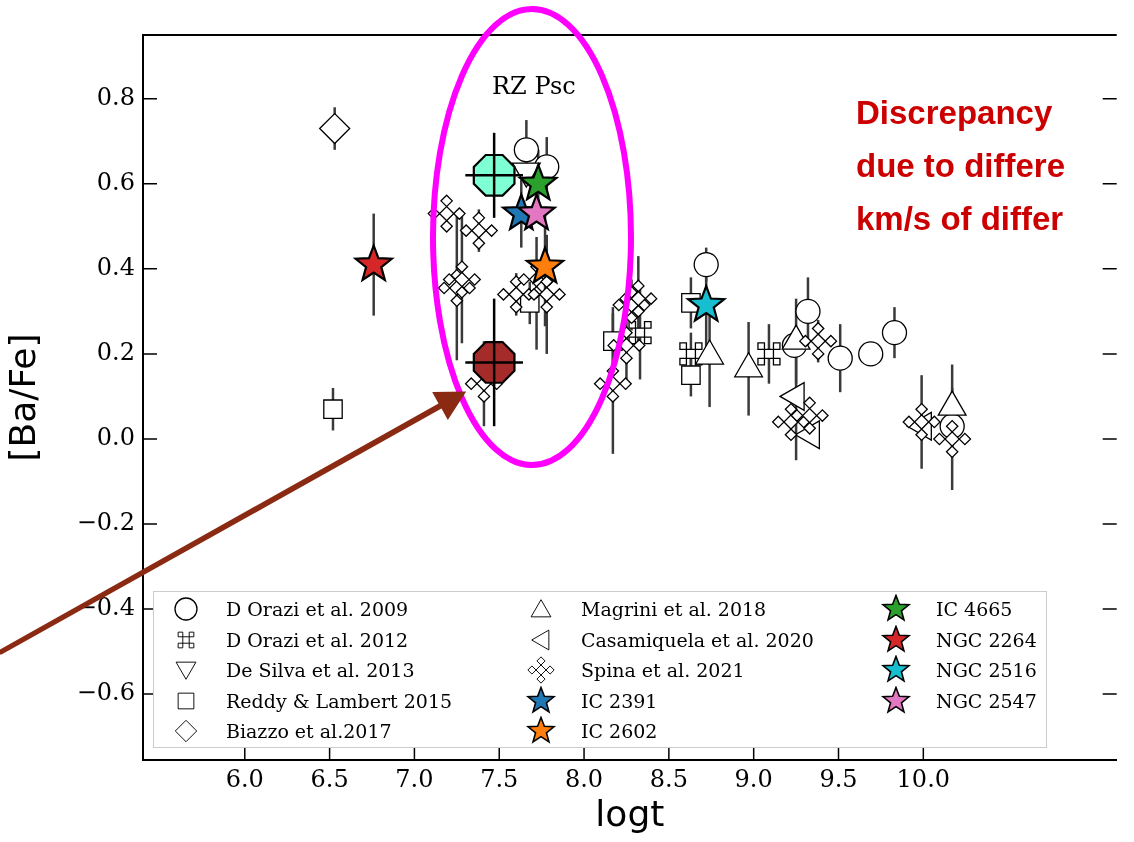 This screenshot has height=842, width=1134. I want to click on x-tick-label: 8.0, so click(584, 778).